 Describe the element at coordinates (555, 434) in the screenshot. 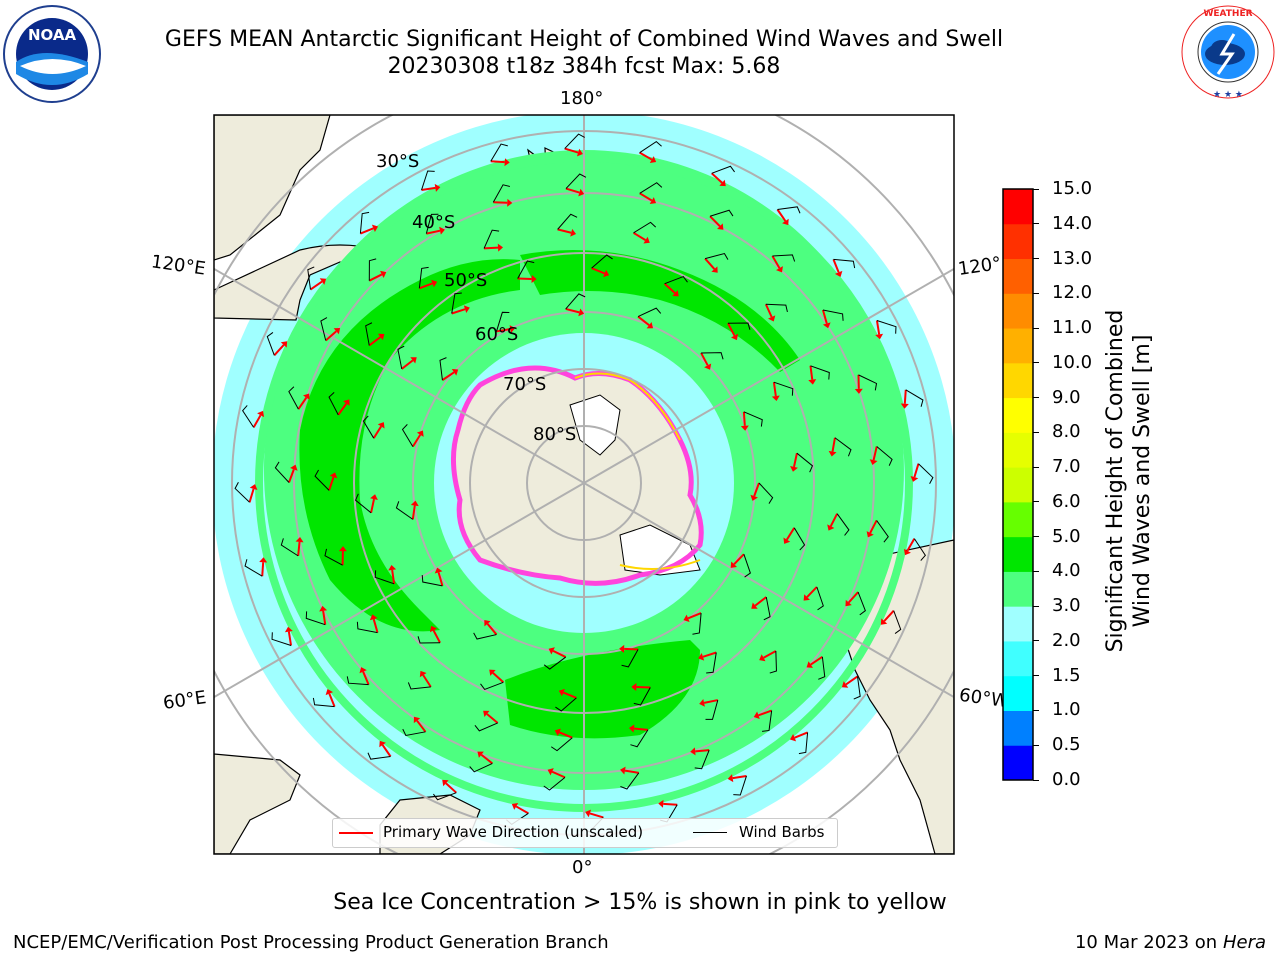

I see `lat-label-80s: 80°S` at that location.